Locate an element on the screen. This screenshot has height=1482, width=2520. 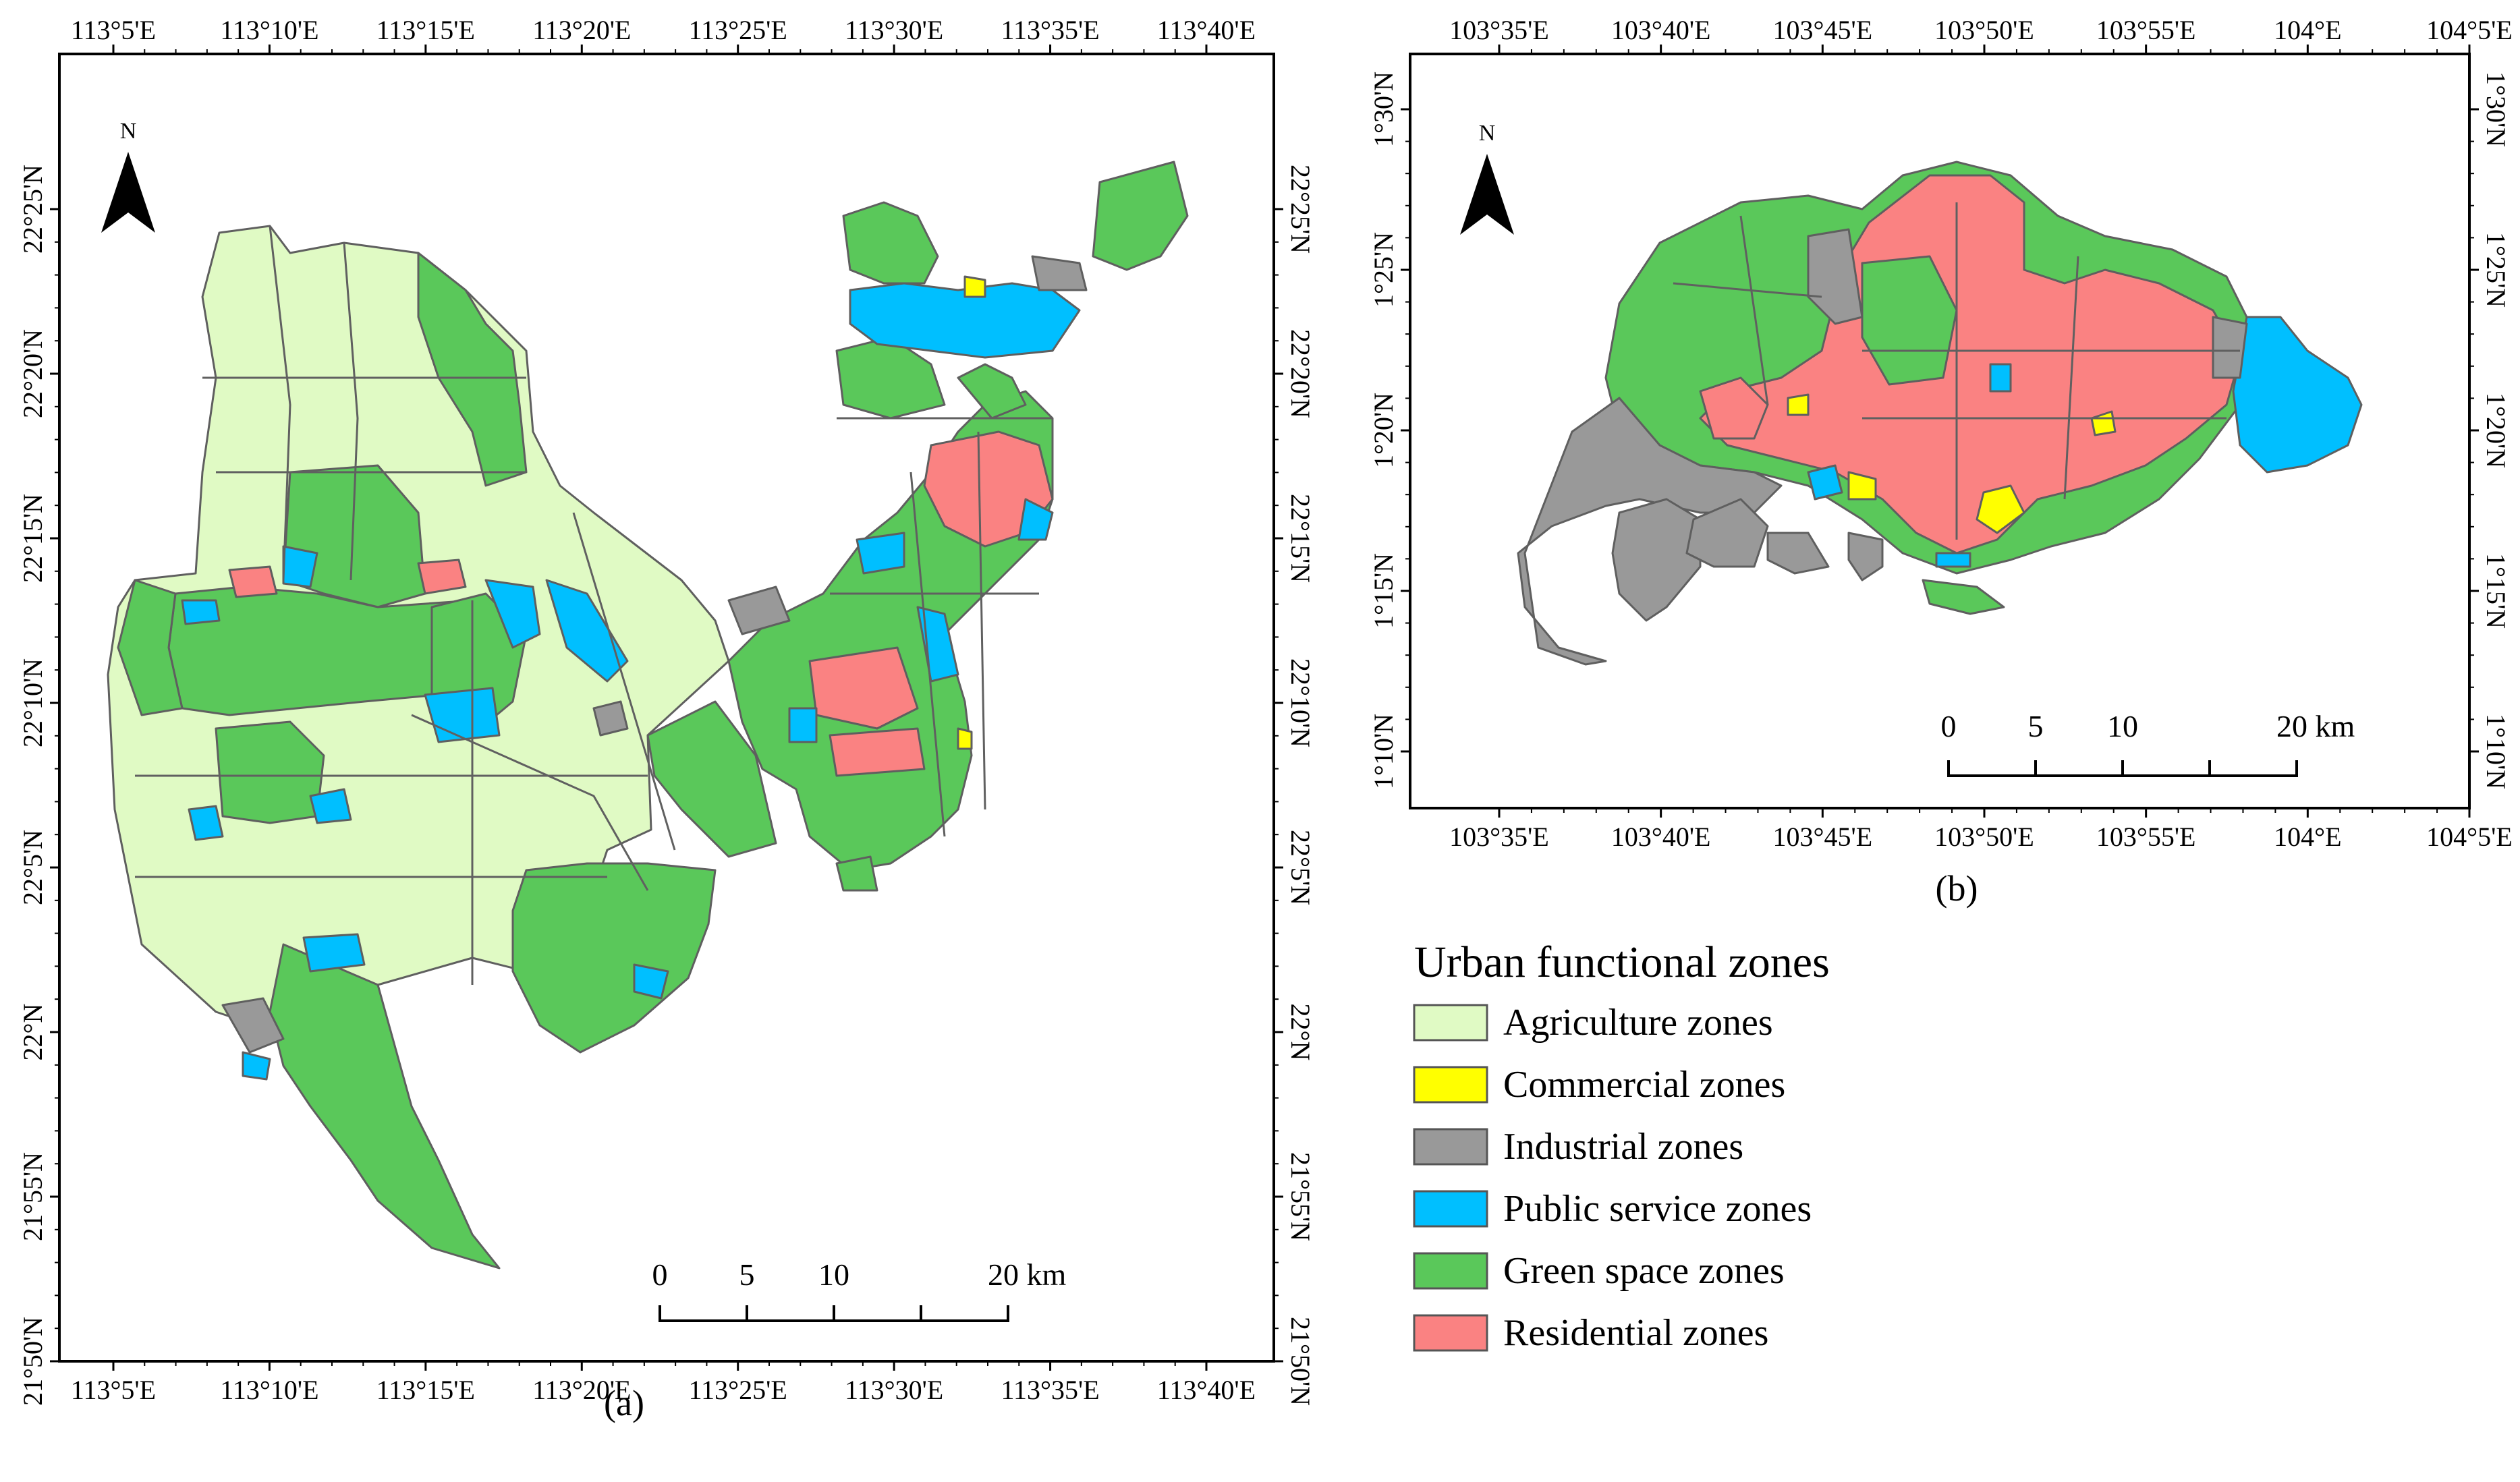
map-b-scale-bar: 0 5 10 20 km is located at coordinates (2148, 743).